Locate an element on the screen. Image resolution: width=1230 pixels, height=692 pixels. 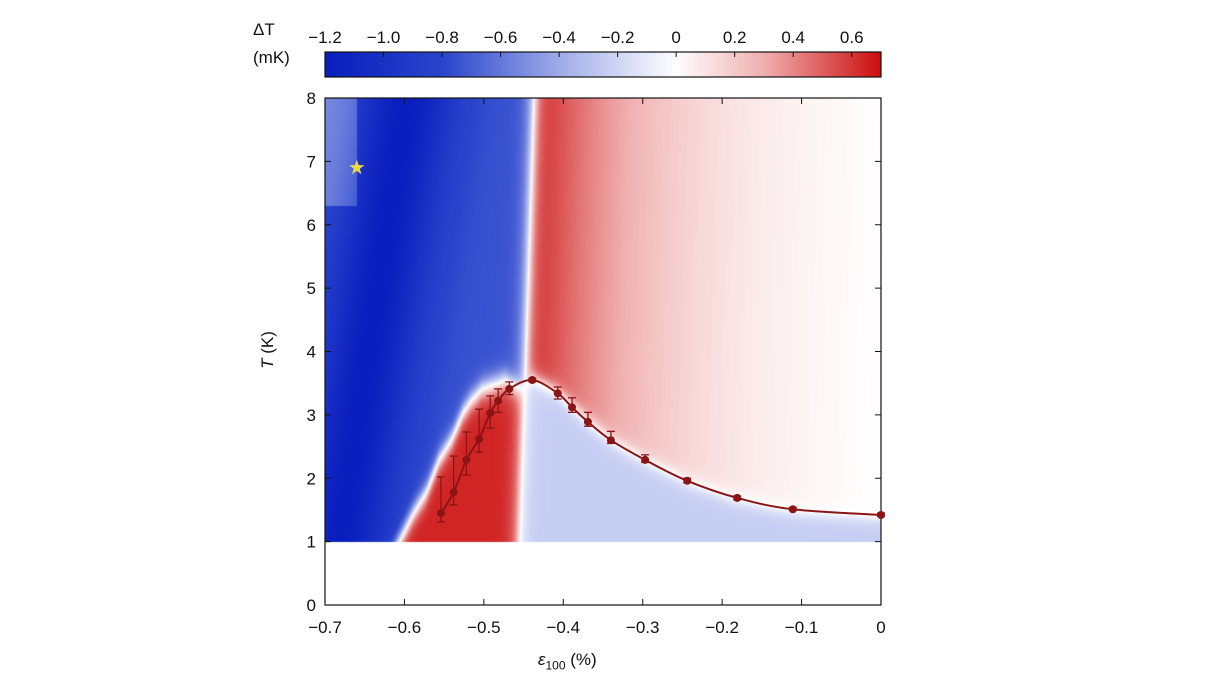
x-tick-label: −0.5 is located at coordinates (484, 627).